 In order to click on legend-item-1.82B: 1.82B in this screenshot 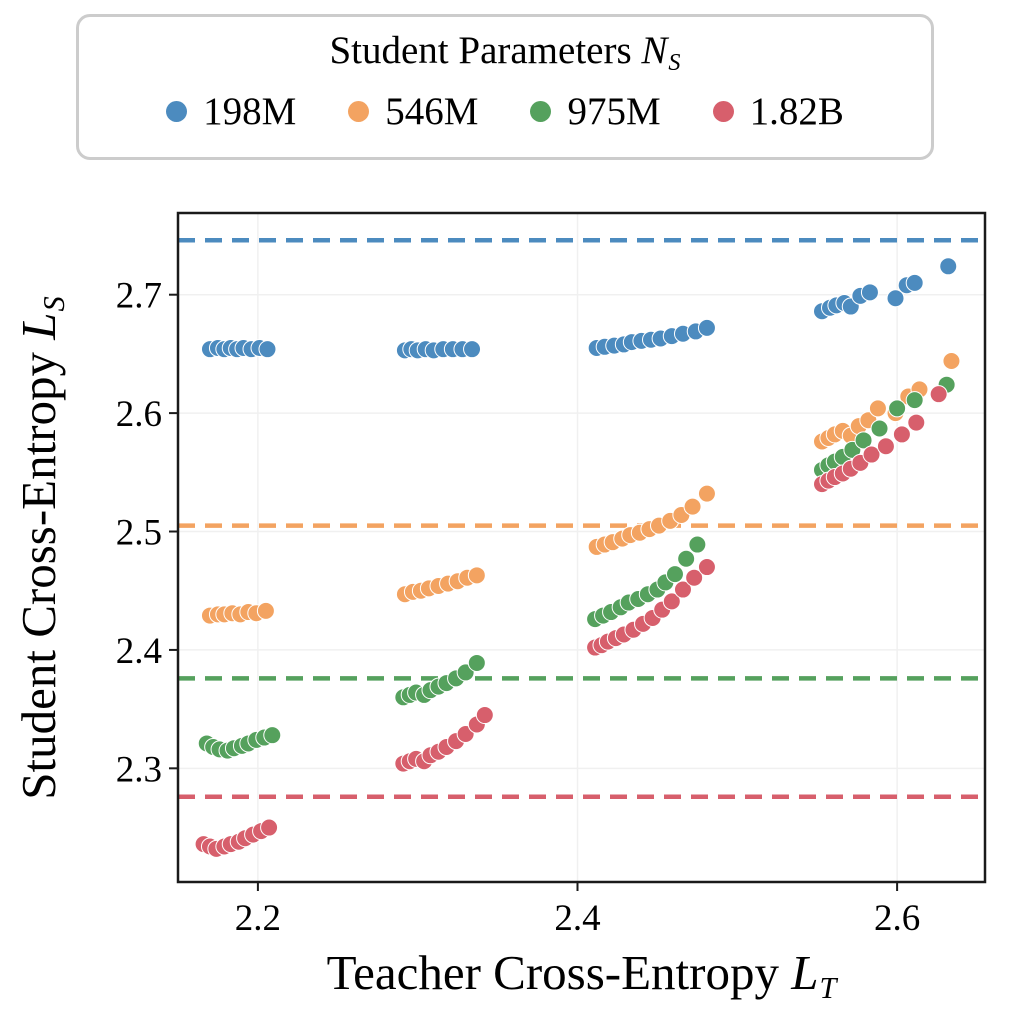, I will do `click(778, 111)`.